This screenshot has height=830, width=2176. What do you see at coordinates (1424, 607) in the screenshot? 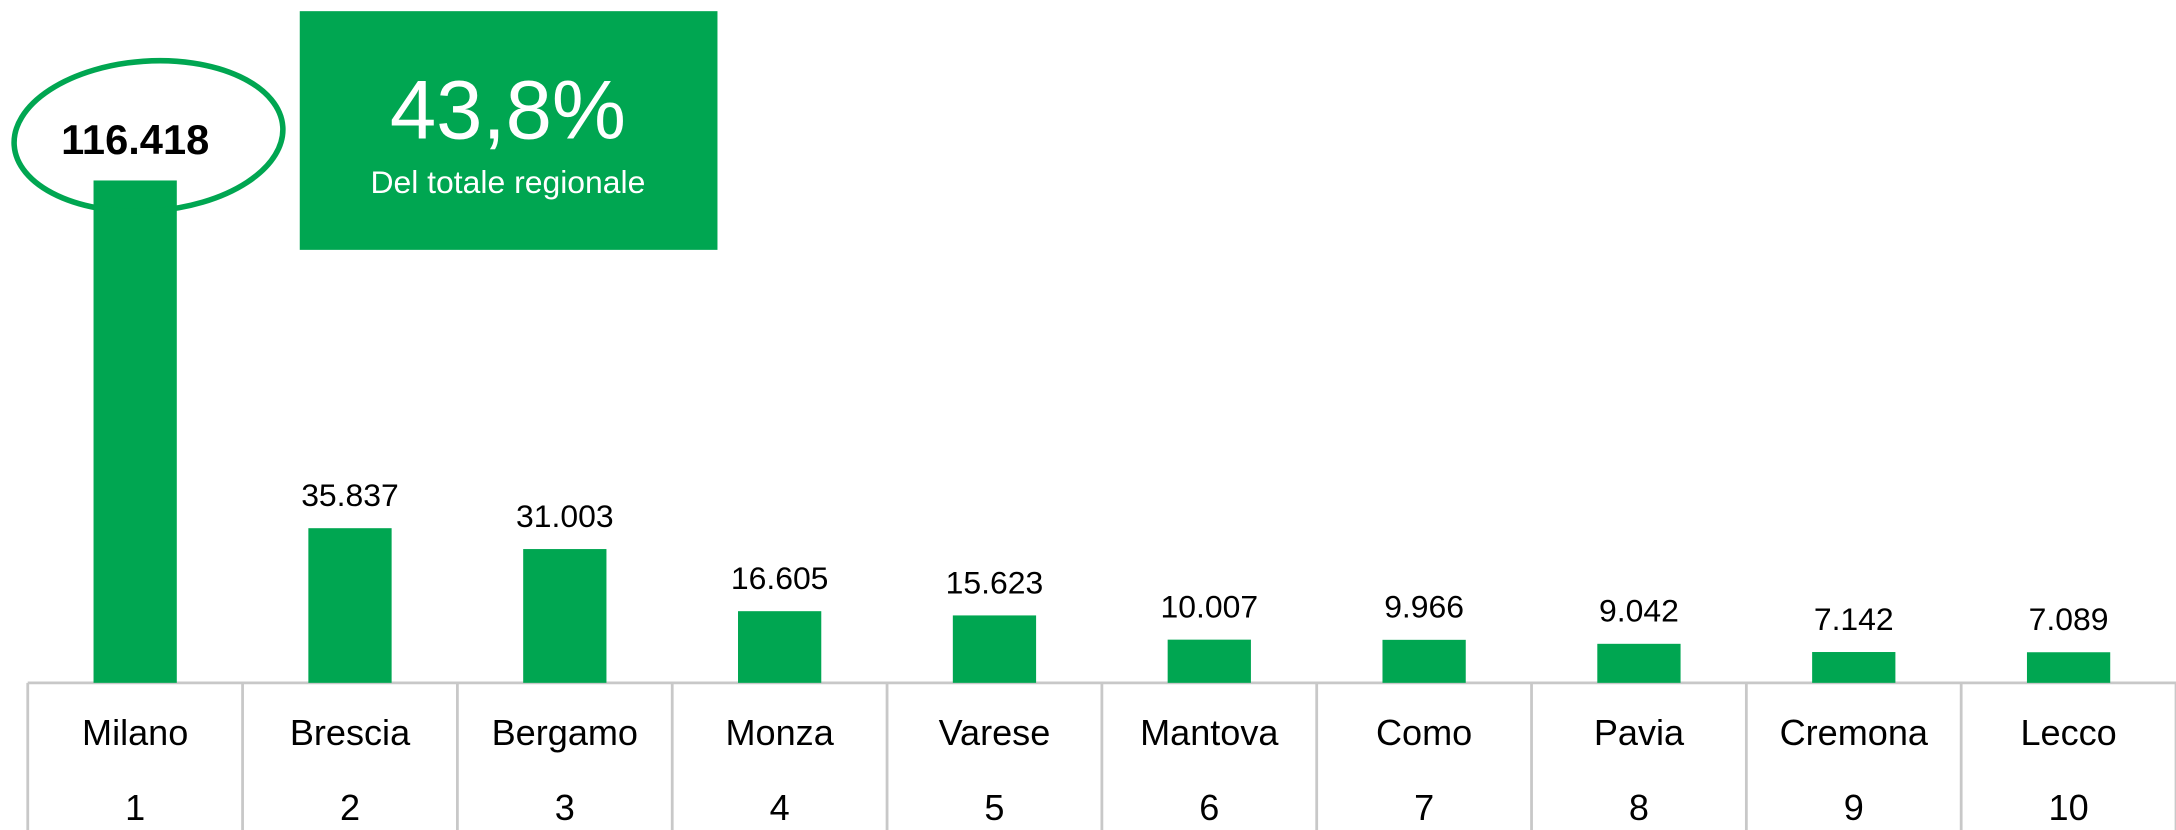
I see `value-label: 9.966` at bounding box center [1424, 607].